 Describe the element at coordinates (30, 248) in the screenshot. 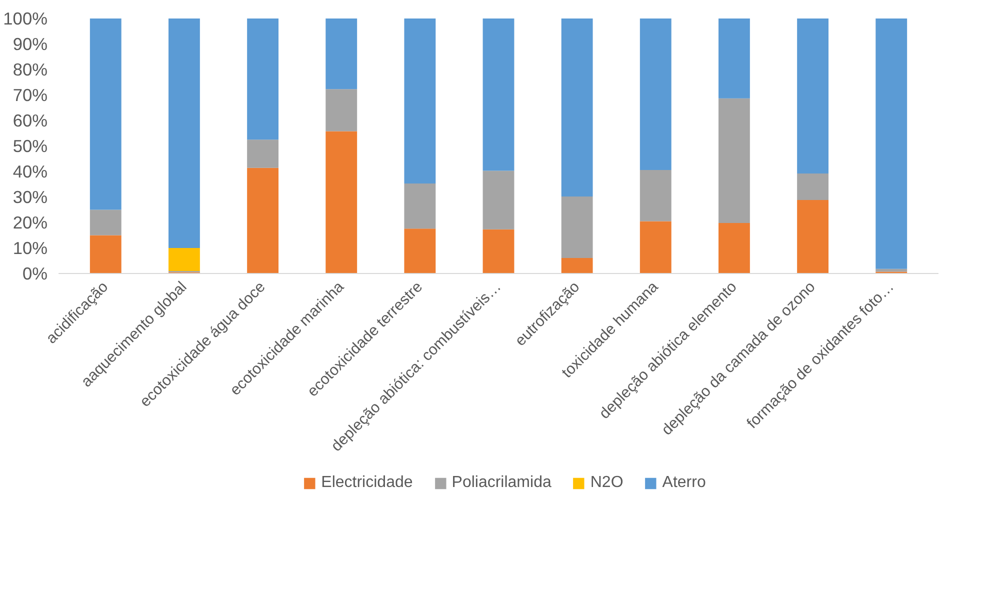

I see `y-tick-label: 10%` at that location.